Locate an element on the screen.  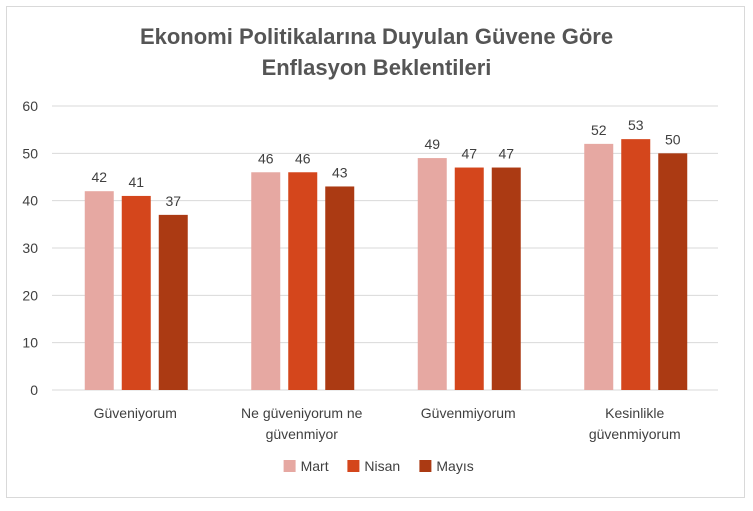
data-label: 37 is located at coordinates (173, 201).